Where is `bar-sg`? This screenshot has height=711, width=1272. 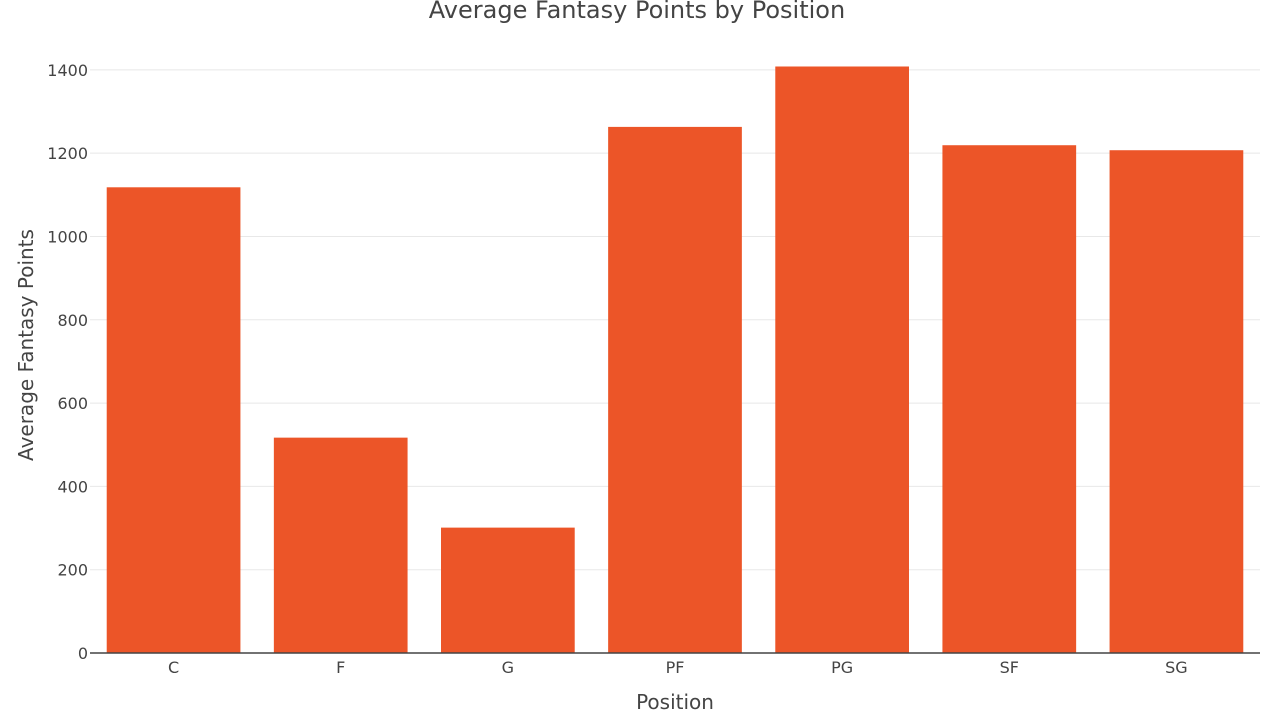
bar-sg is located at coordinates (1176, 401).